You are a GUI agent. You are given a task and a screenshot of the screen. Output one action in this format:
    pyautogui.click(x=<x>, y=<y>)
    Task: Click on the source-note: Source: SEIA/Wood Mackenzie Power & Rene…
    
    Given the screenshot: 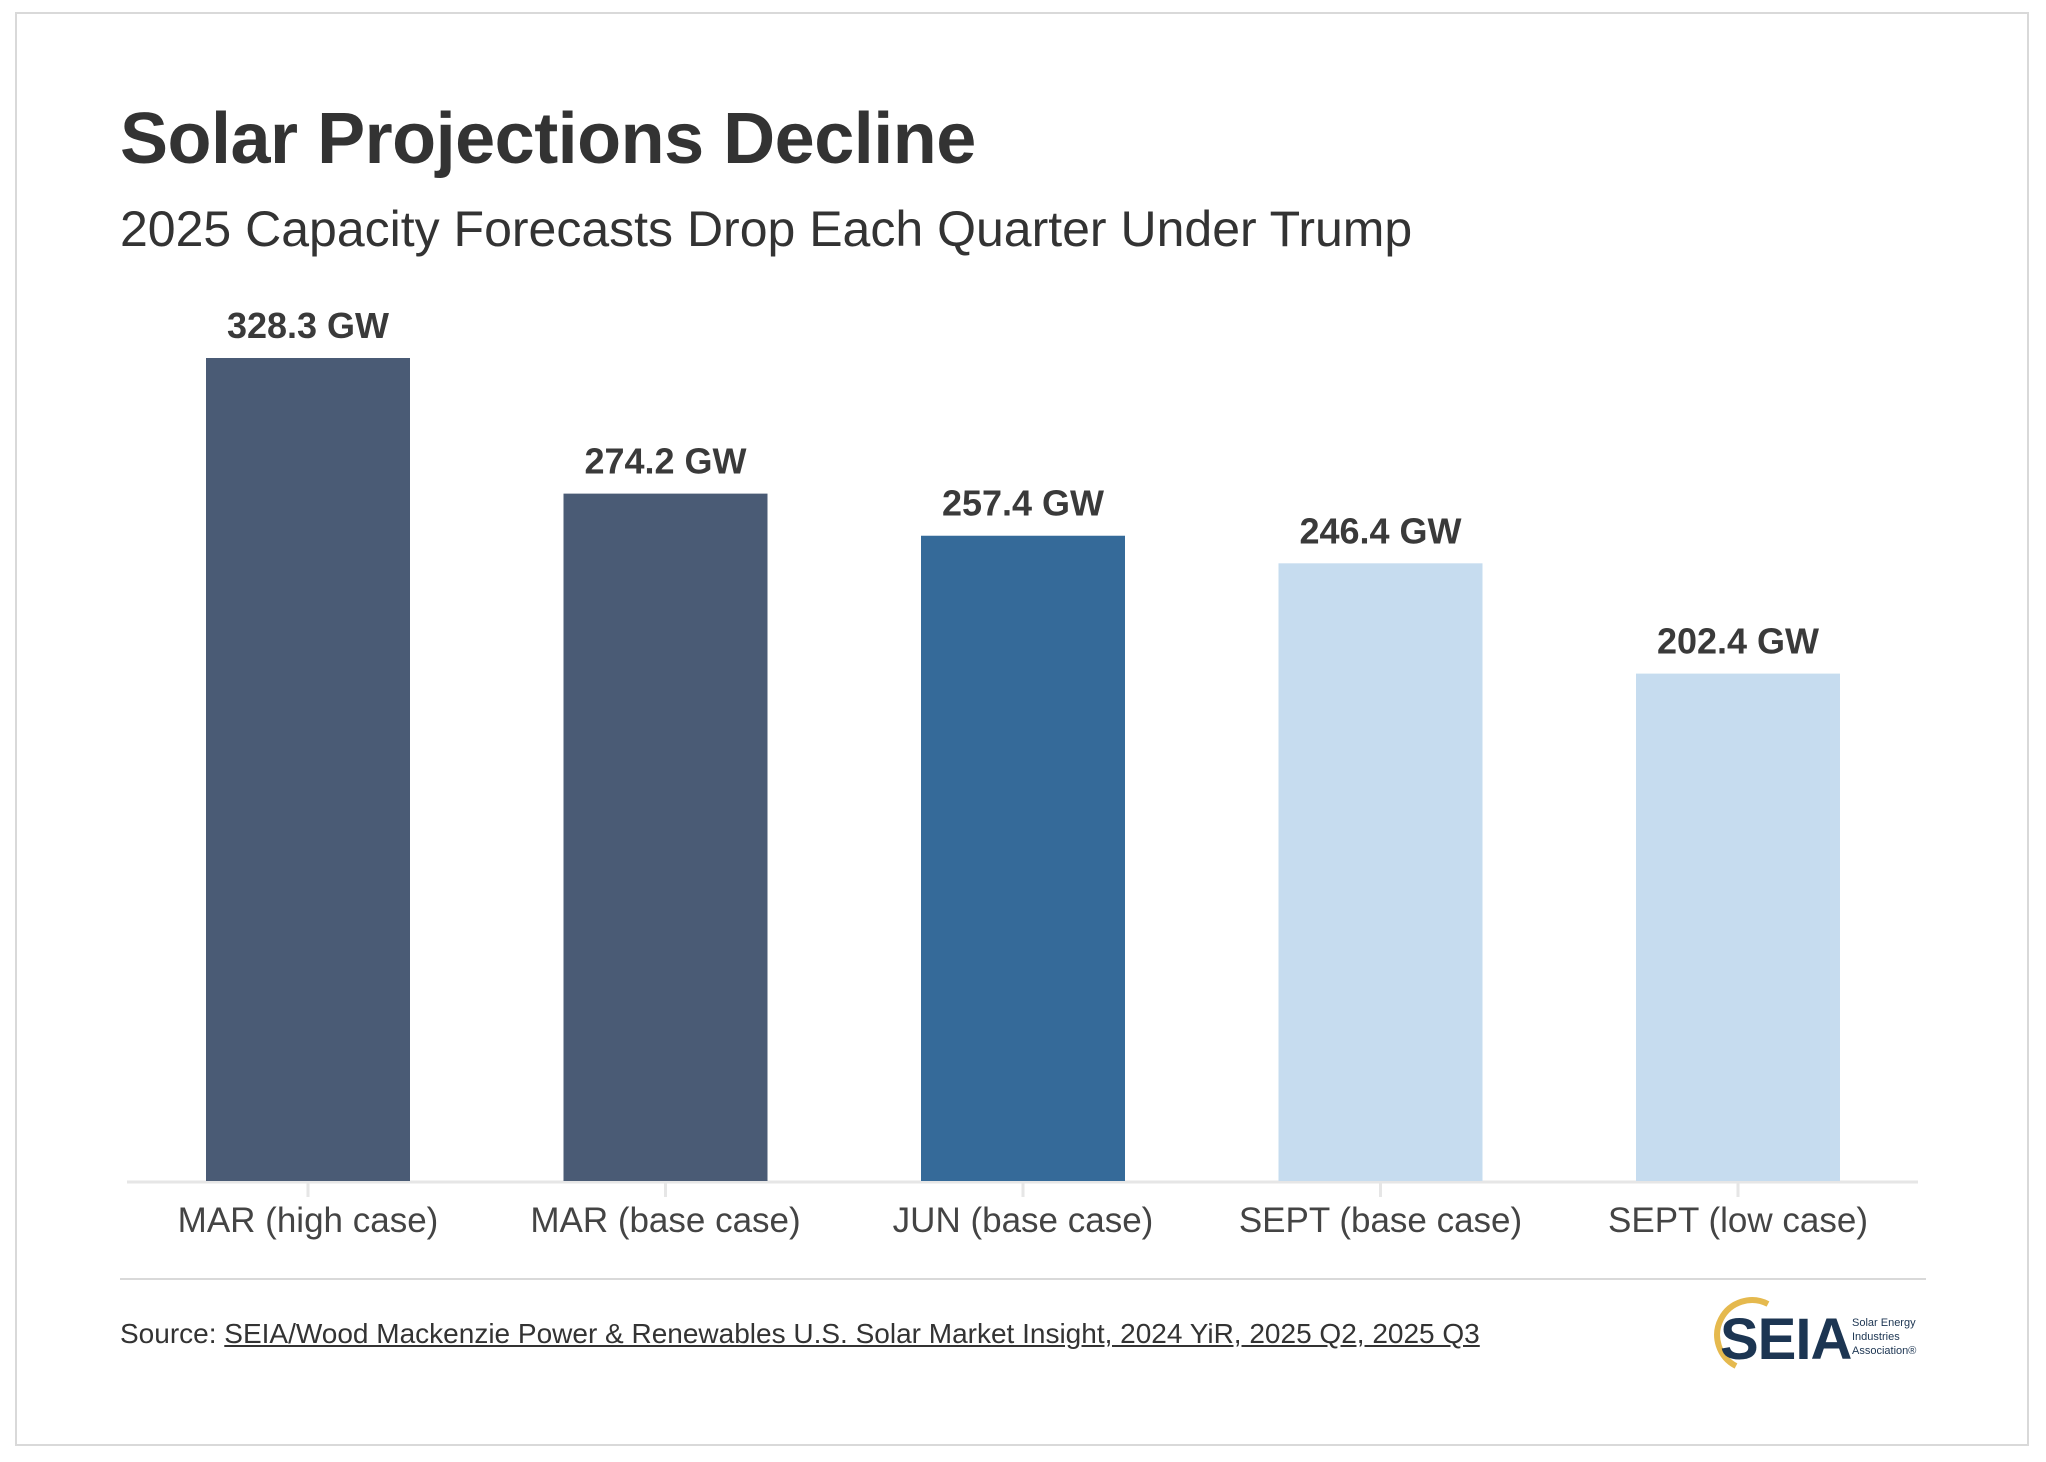 What is the action you would take?
    pyautogui.click(x=800, y=1334)
    